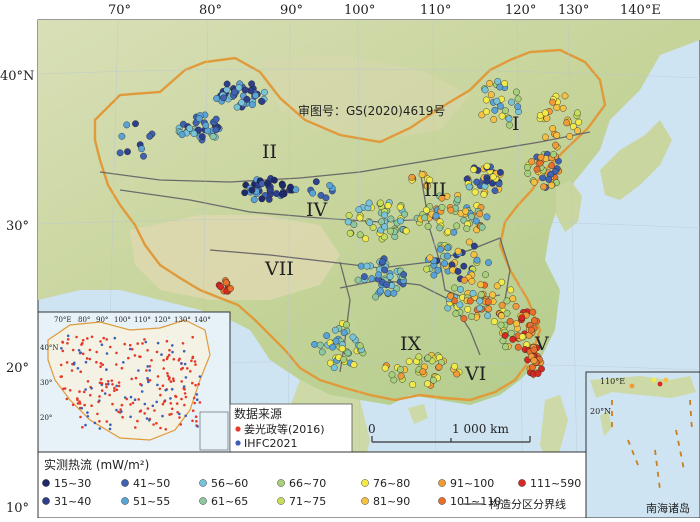  What do you see at coordinates (279, 269) in the screenshot?
I see `region-label-VII: VII` at bounding box center [279, 269].